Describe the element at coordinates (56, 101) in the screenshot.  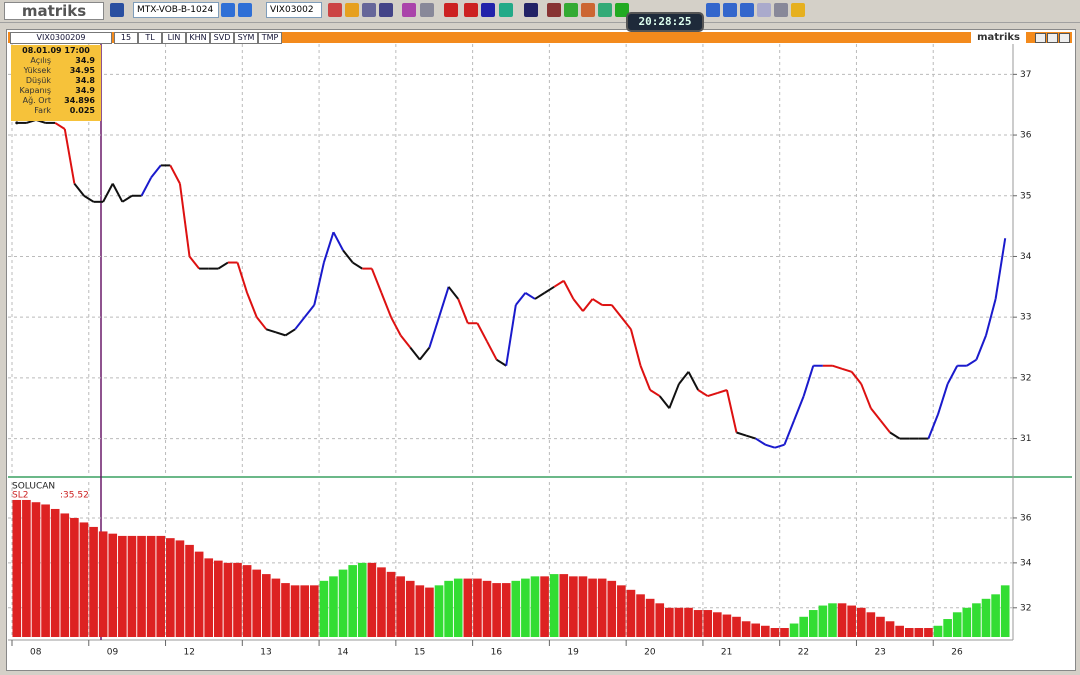
I see `info-row: Ağ. Ort 34.896` at that location.